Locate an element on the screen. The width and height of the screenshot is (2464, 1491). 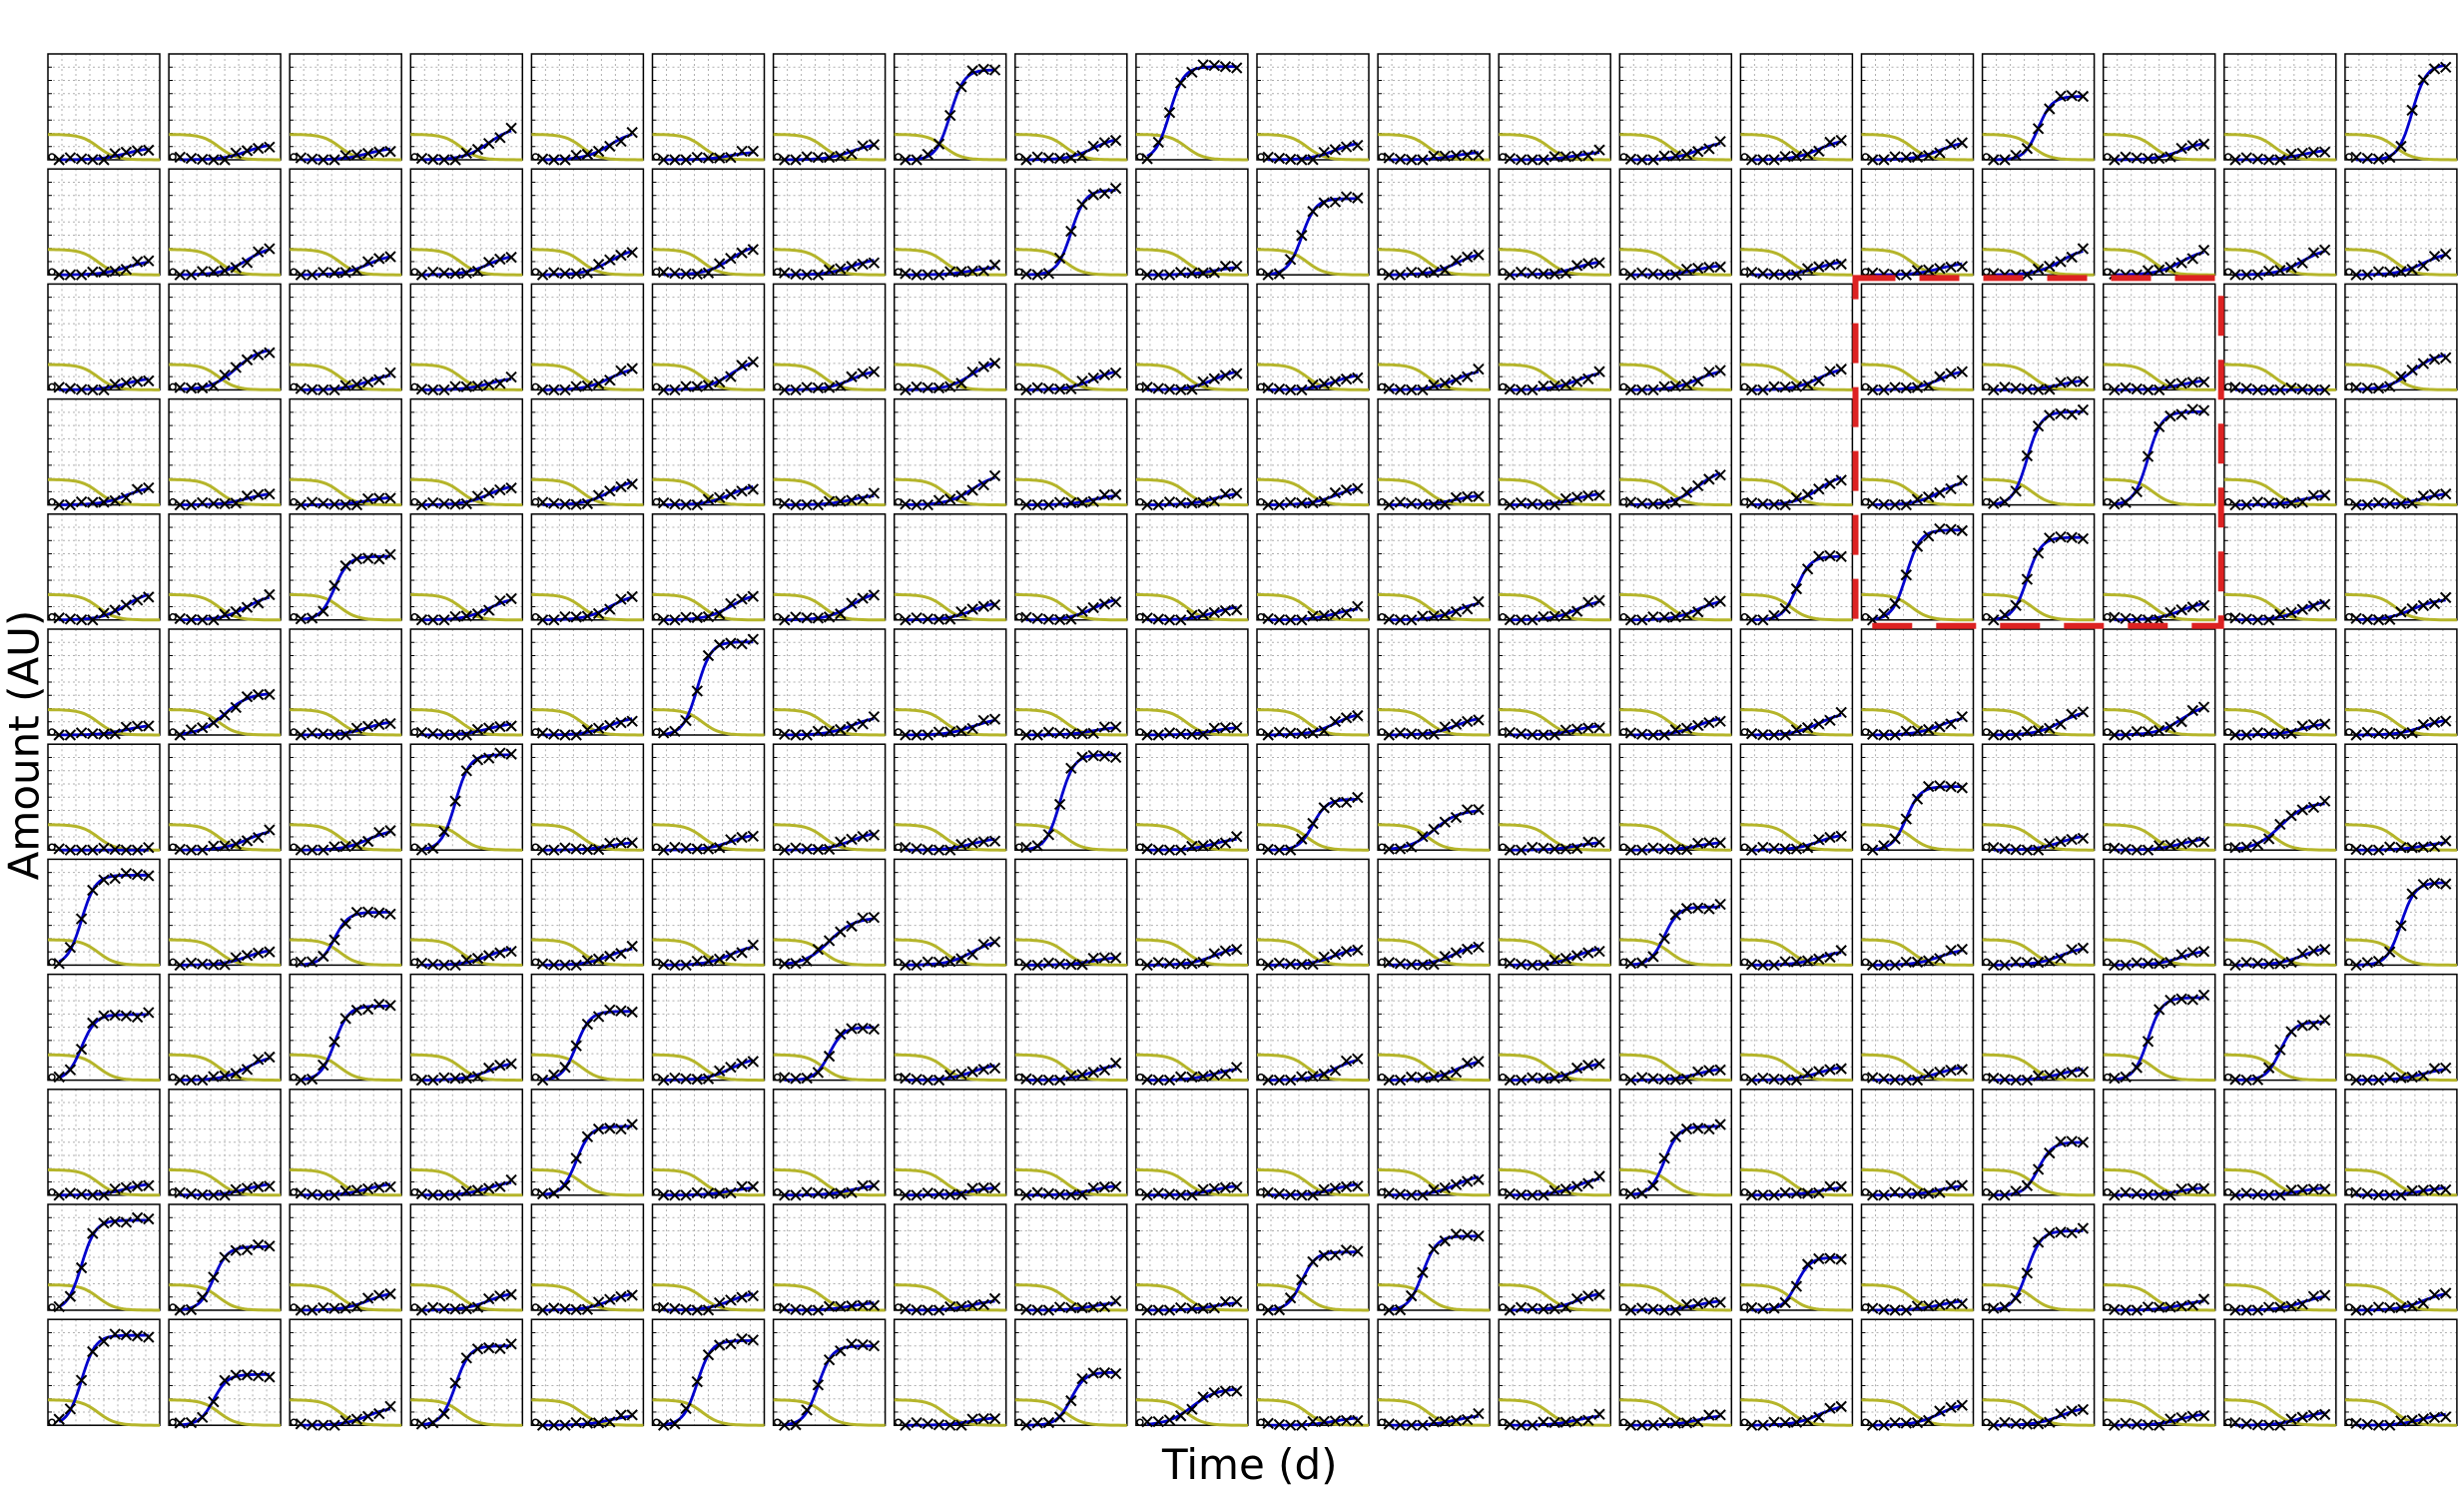
panel-r8-c2 is located at coordinates (225, 915).